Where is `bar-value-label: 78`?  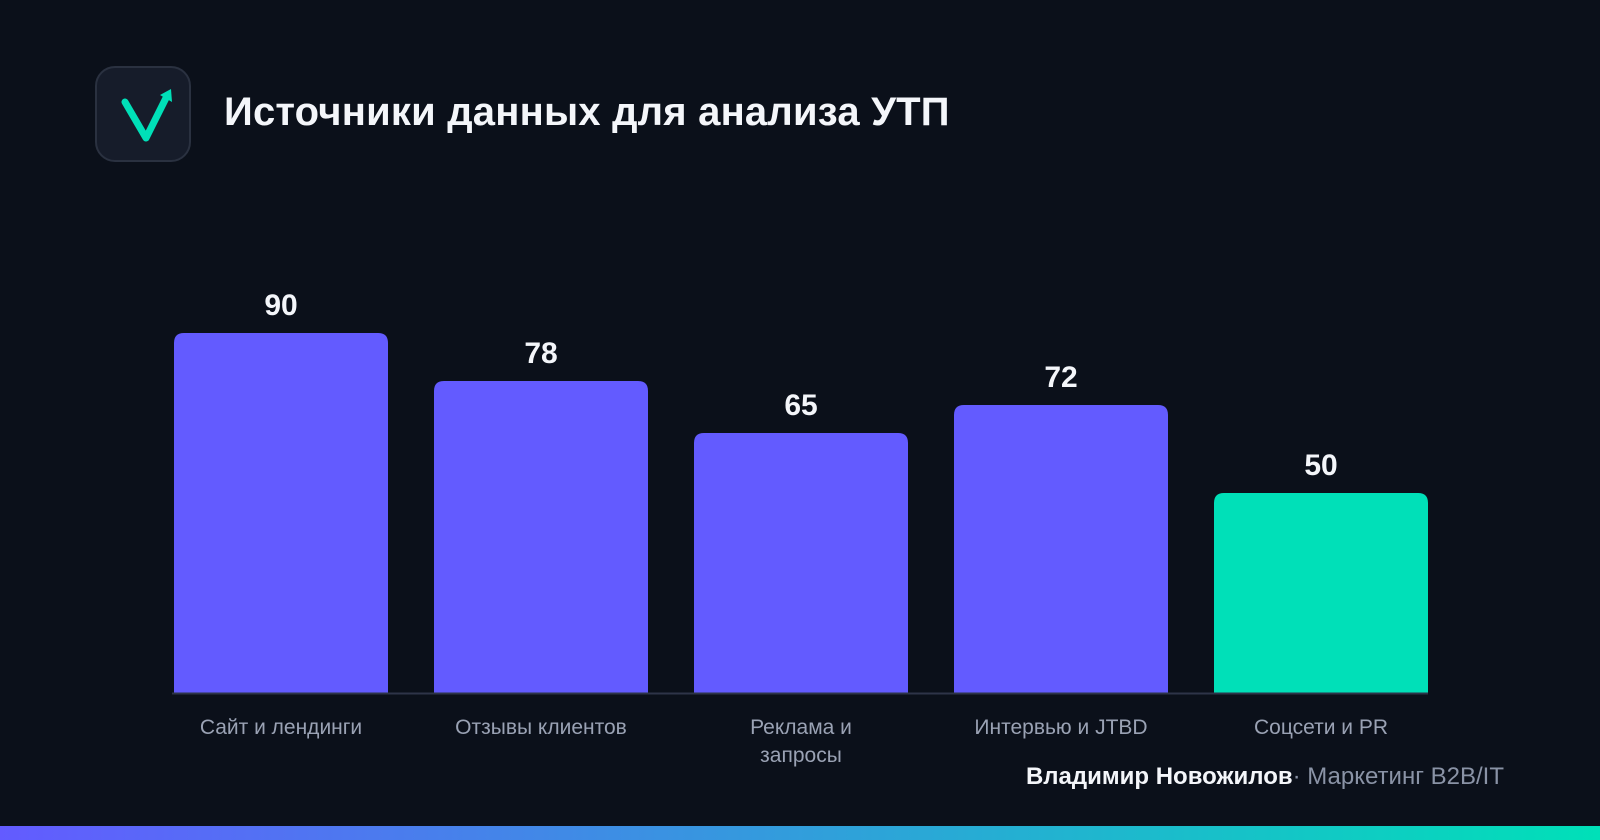
bar-value-label: 78 is located at coordinates (540, 353).